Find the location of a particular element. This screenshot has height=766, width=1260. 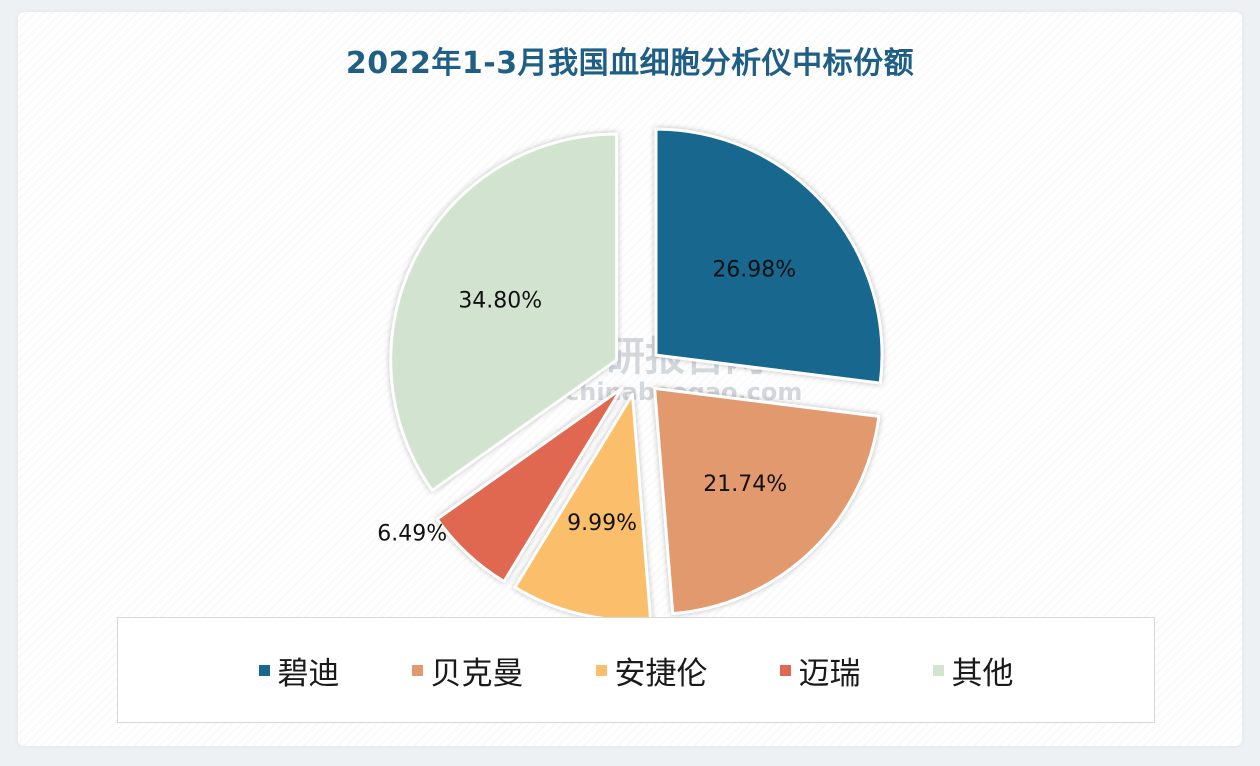

legend-label: 贝克曼 is located at coordinates (477, 673).